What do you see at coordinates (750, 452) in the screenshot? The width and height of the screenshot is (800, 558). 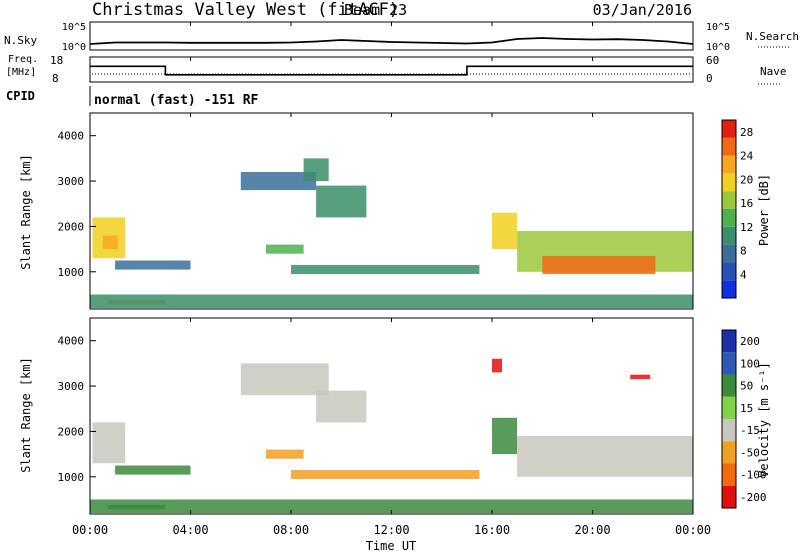 I see `velocity-colorbar-tick-5: -50` at bounding box center [750, 452].